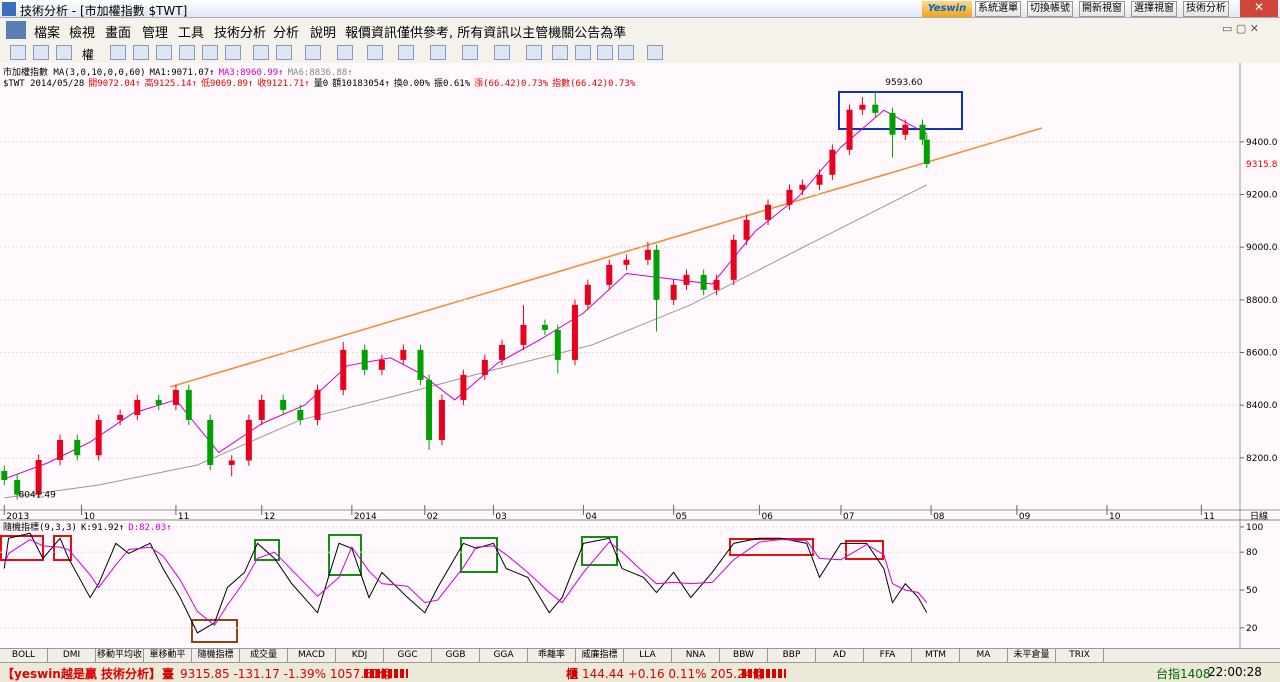 This screenshot has height=682, width=1280. What do you see at coordinates (191, 33) in the screenshot?
I see `menu-item: 工具` at bounding box center [191, 33].